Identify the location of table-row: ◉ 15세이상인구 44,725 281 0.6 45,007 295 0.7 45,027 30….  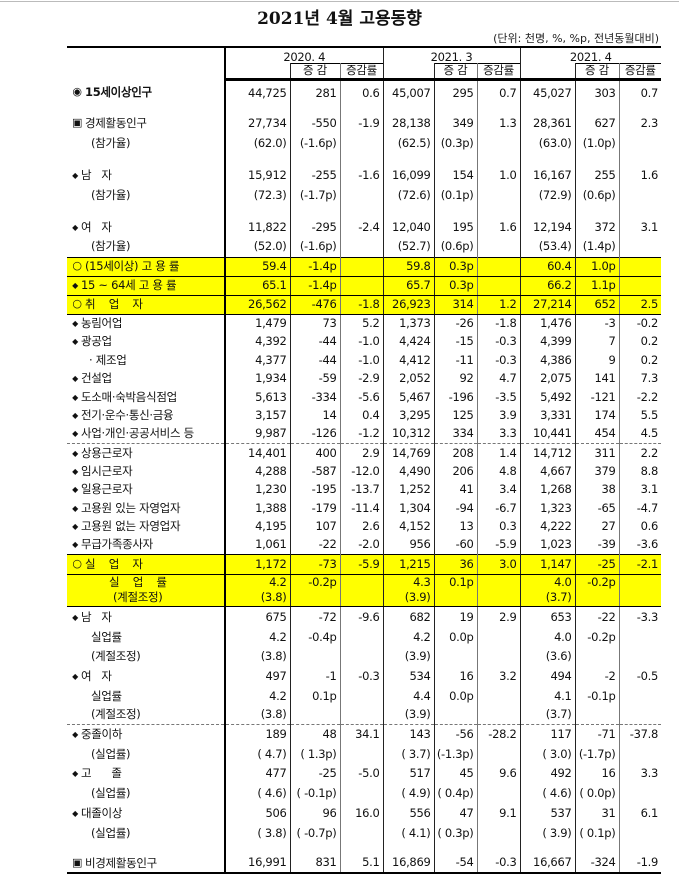
(364, 92).